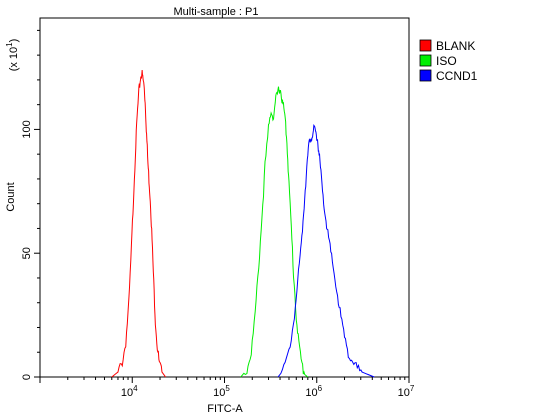 The width and height of the screenshot is (546, 416). I want to click on series-line-iso, so click(274, 232).